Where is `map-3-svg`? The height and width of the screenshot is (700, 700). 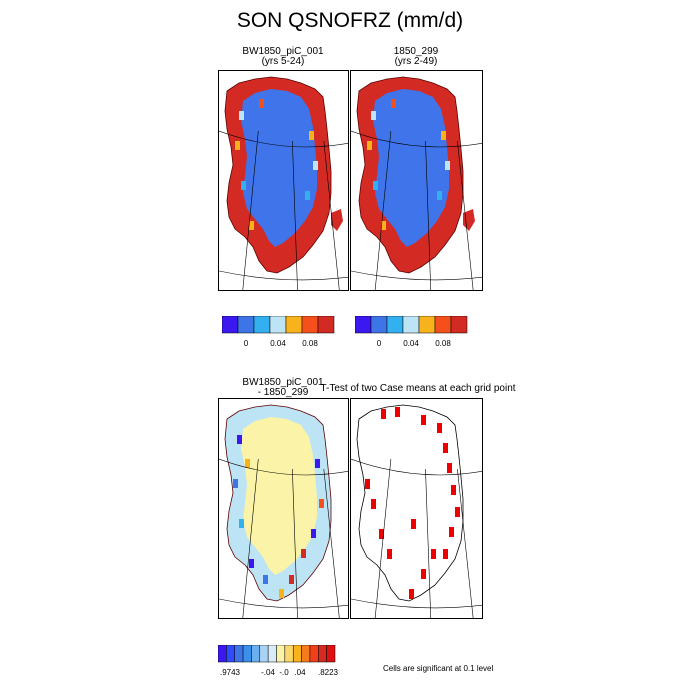
map-3-svg is located at coordinates (283, 511).